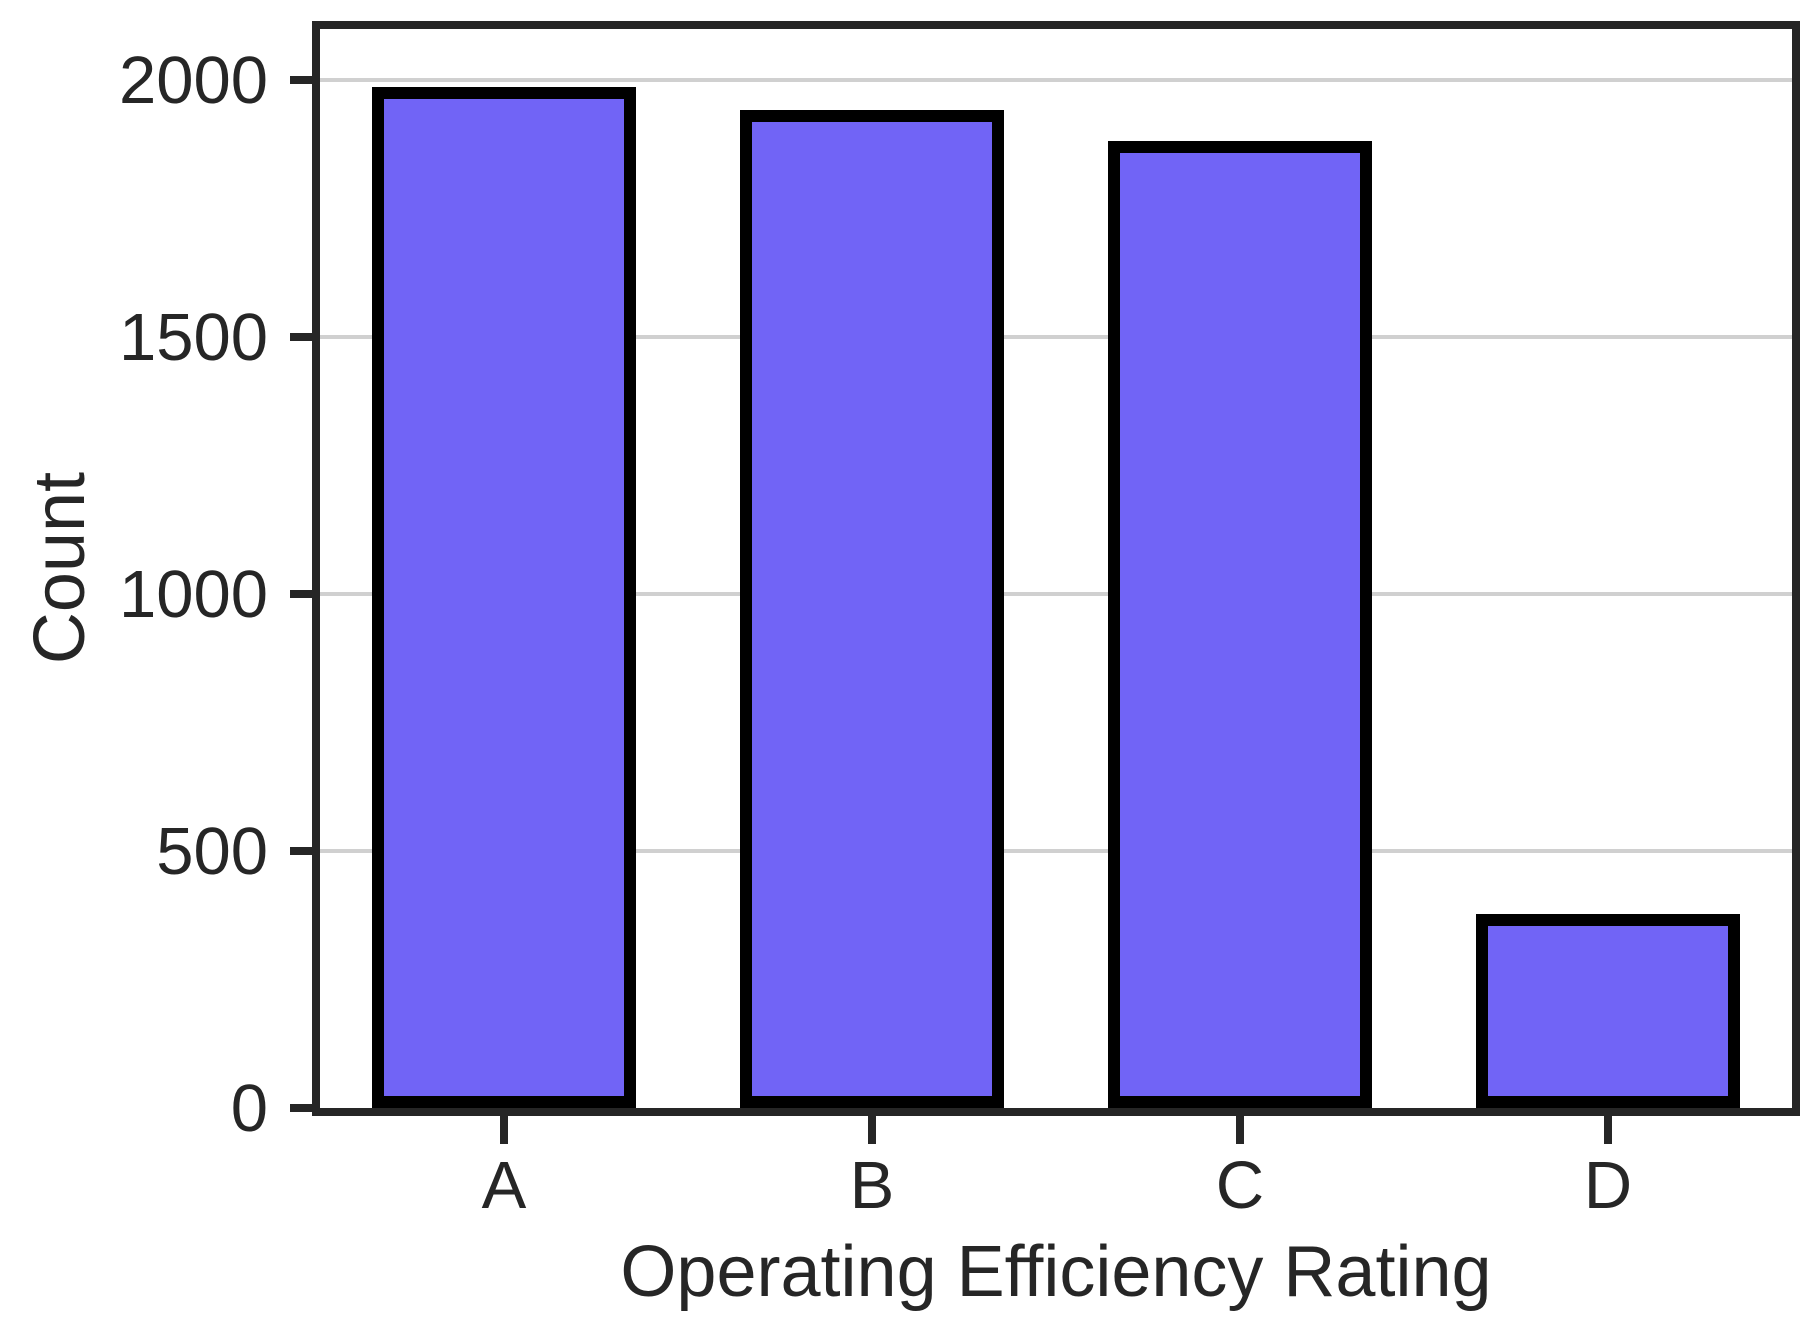  What do you see at coordinates (504, 1185) in the screenshot?
I see `x-tick-label-A: A` at bounding box center [504, 1185].